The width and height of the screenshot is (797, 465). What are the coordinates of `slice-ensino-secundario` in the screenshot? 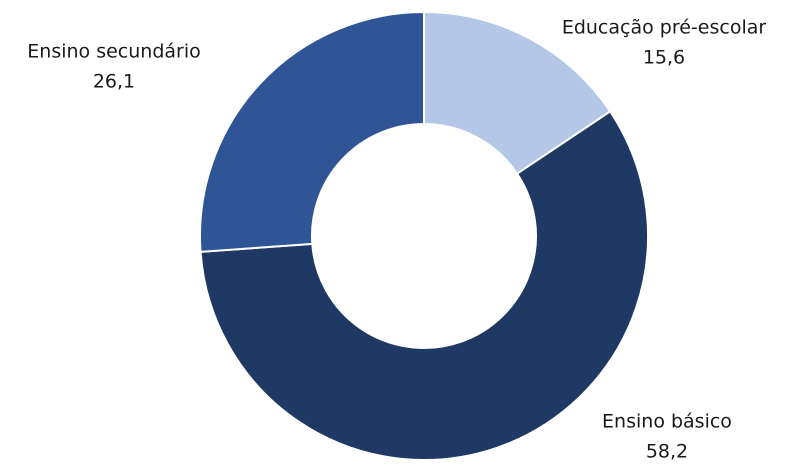 It's located at (312, 131).